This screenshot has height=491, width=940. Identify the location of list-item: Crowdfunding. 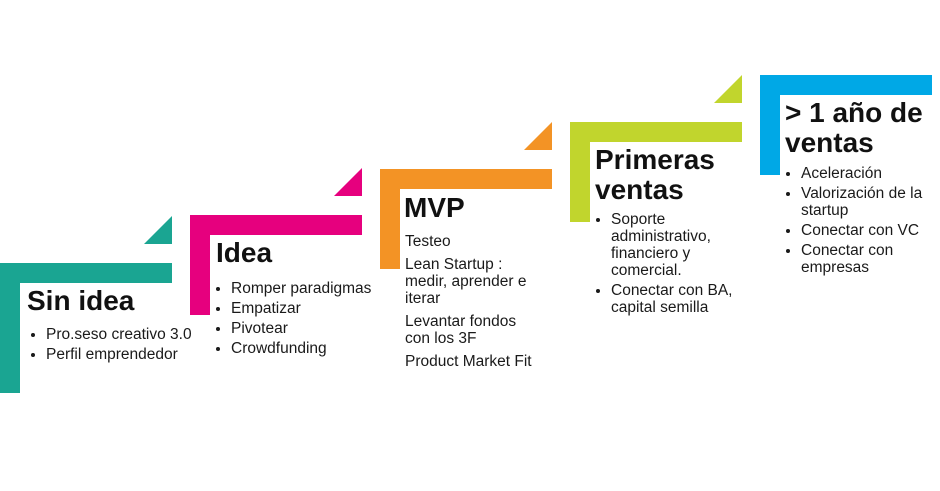
(306, 348).